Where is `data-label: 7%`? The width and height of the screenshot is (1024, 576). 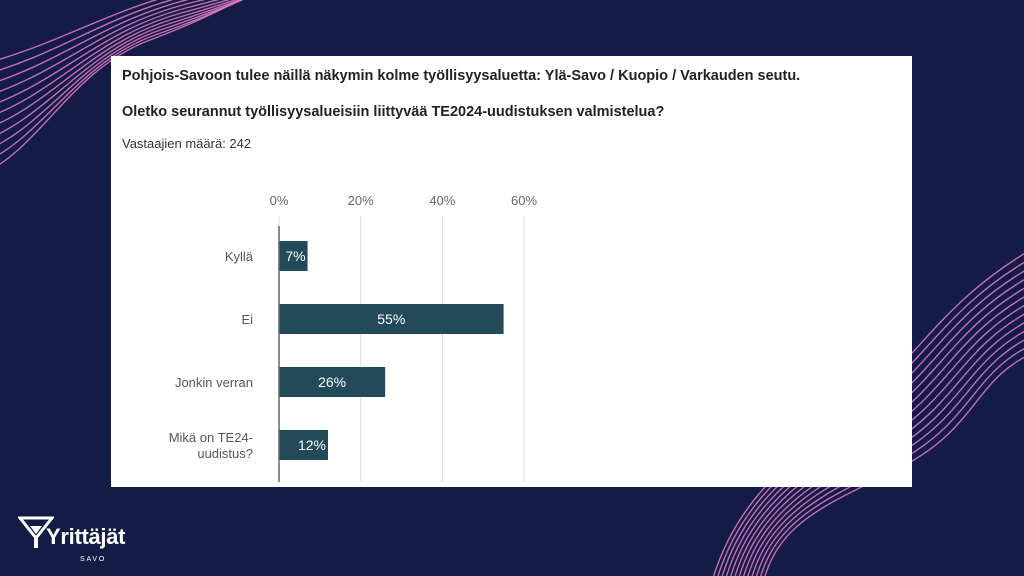
data-label: 7% is located at coordinates (295, 256).